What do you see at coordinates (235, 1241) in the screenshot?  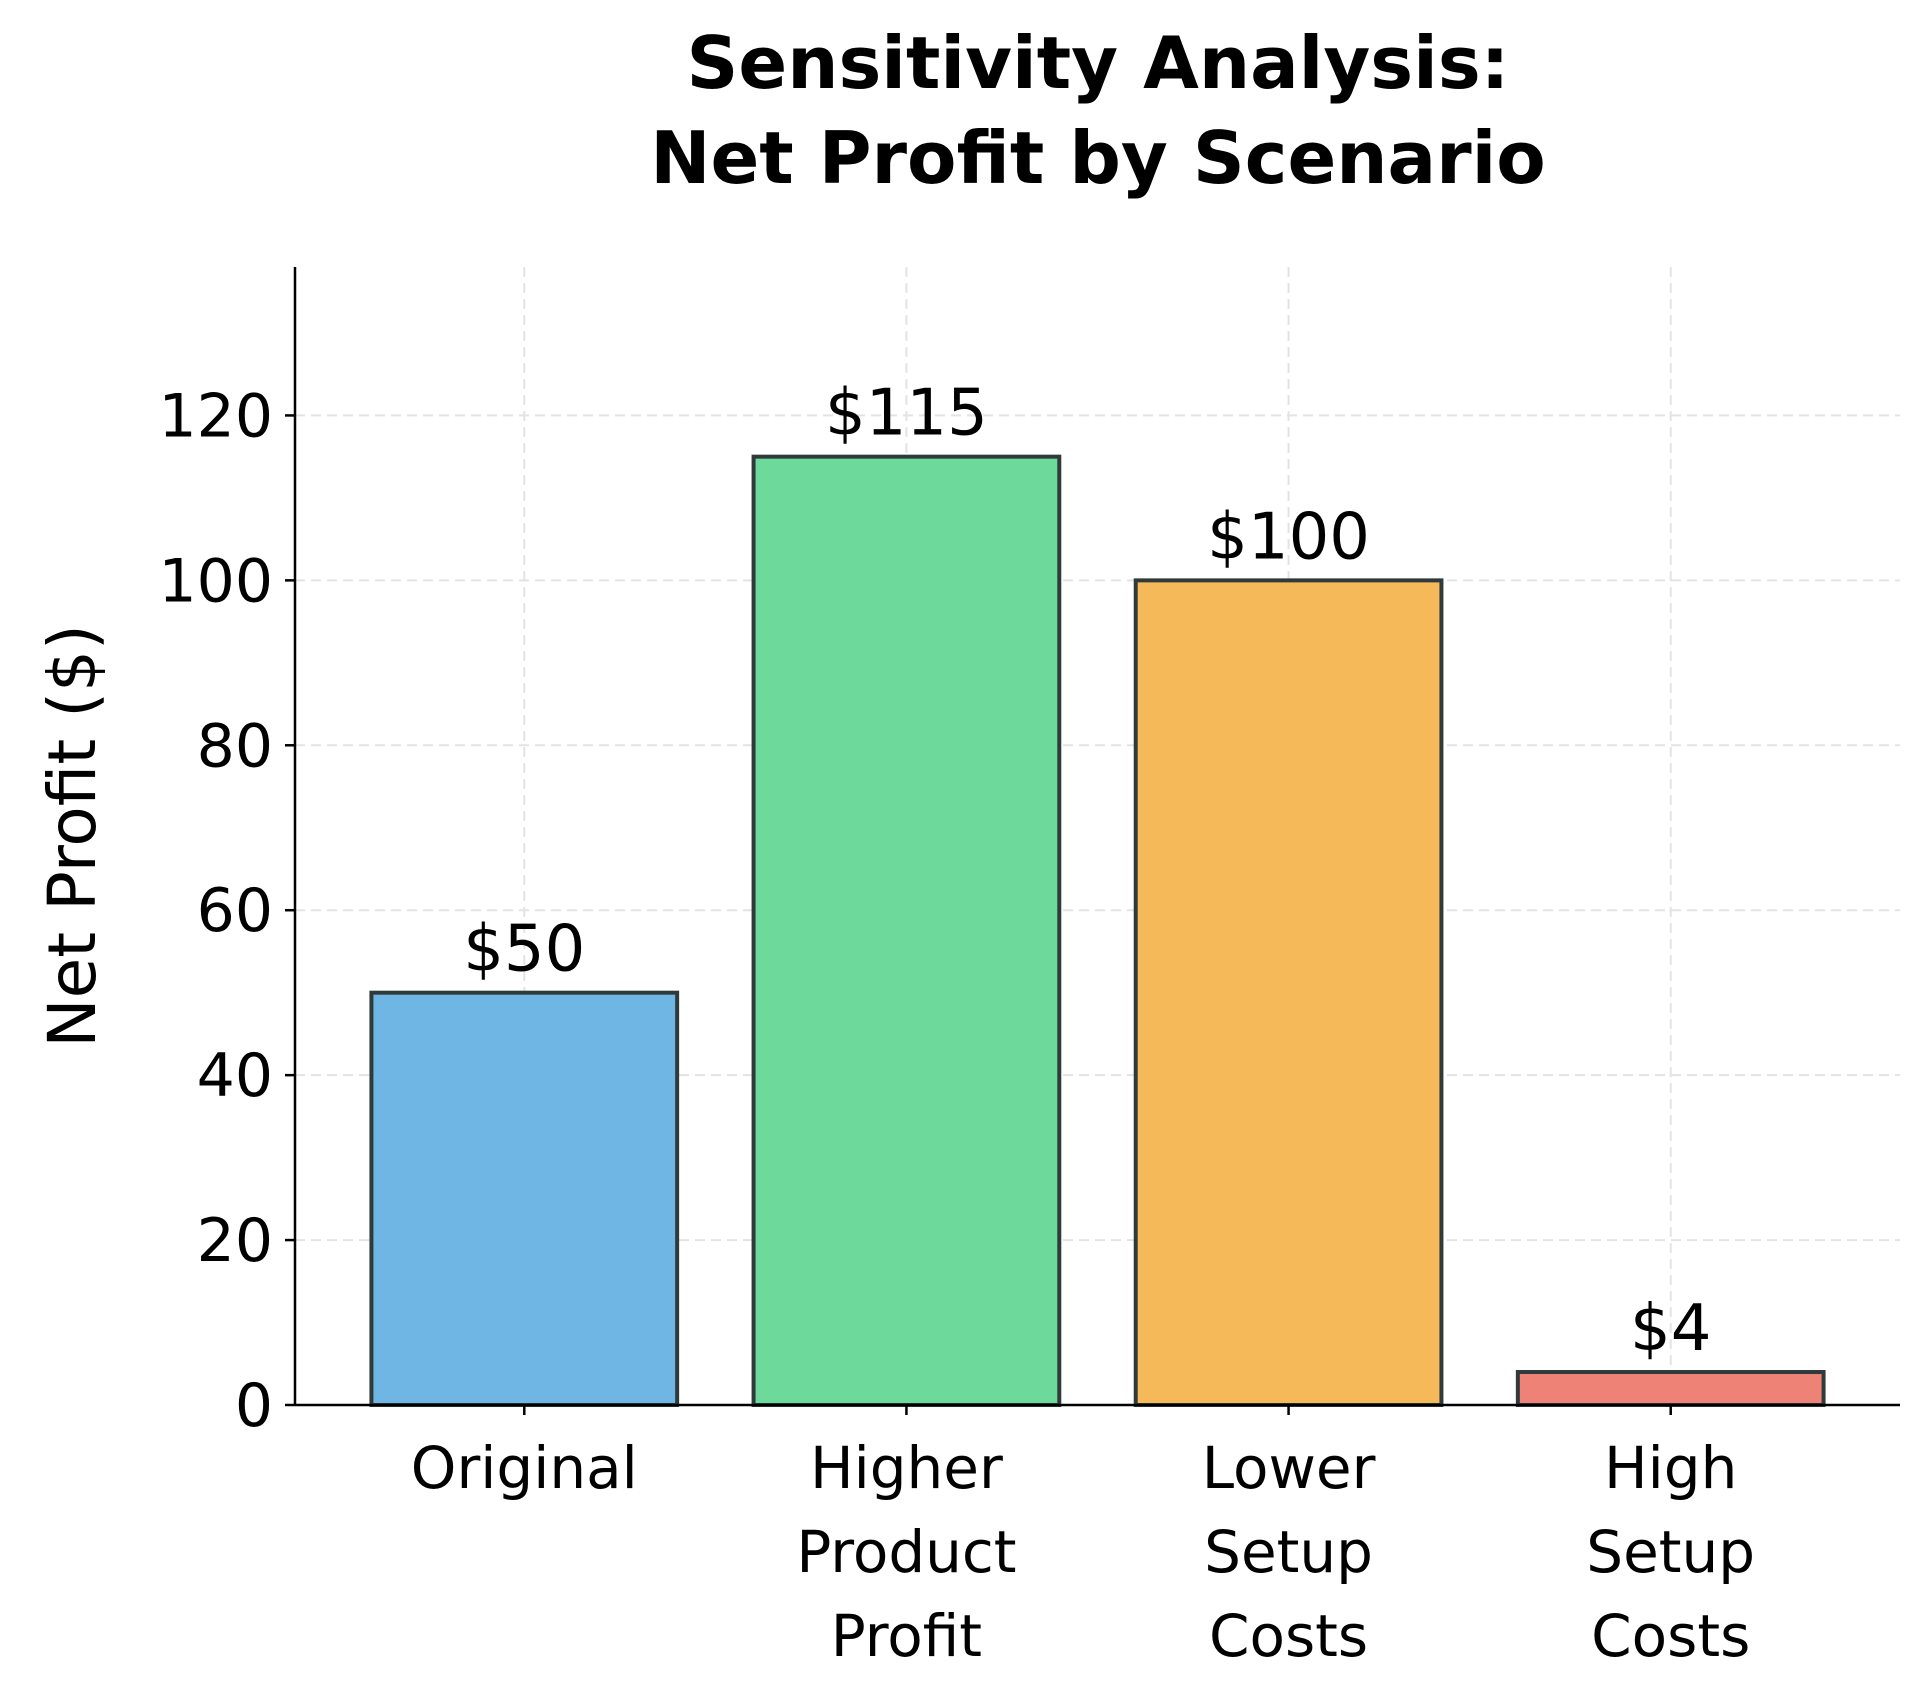 I see `y-tick-label: 20` at bounding box center [235, 1241].